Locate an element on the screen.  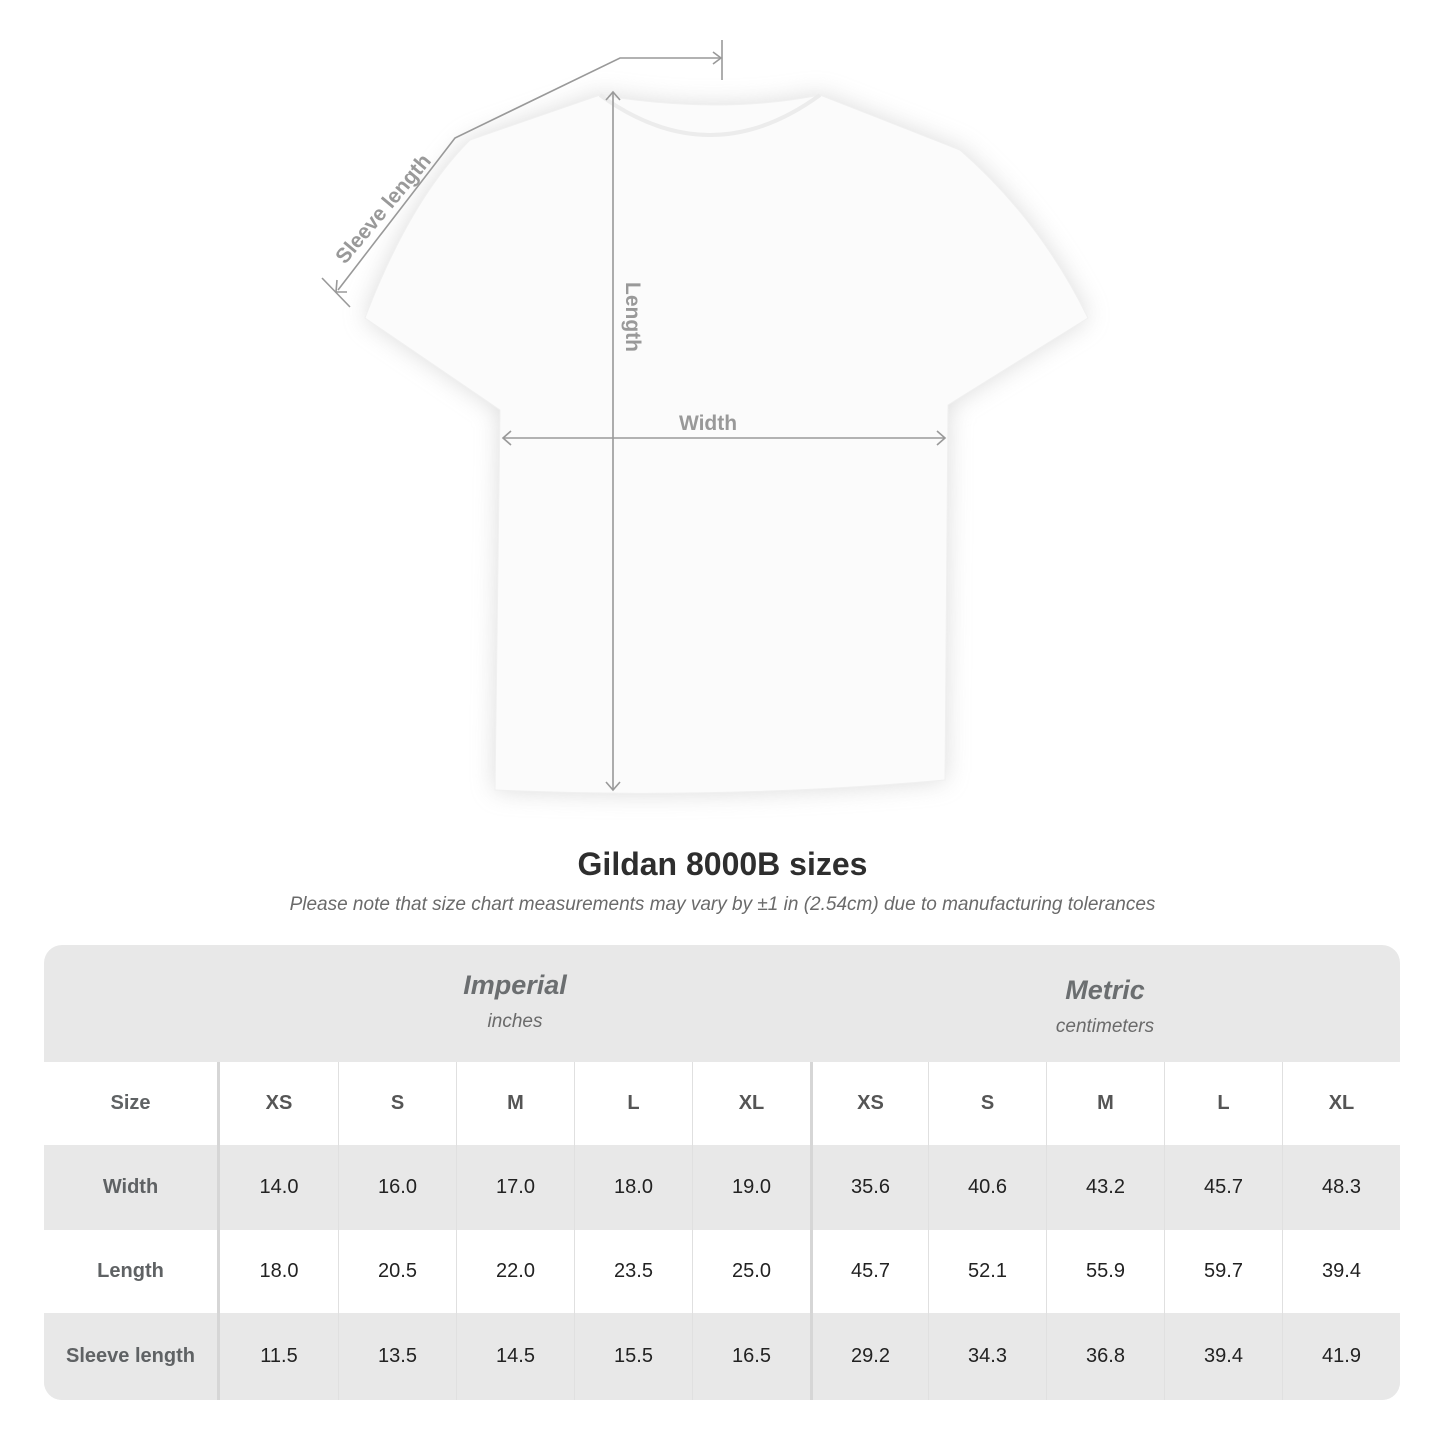
table-cell: 43.2 is located at coordinates (1105, 1187).